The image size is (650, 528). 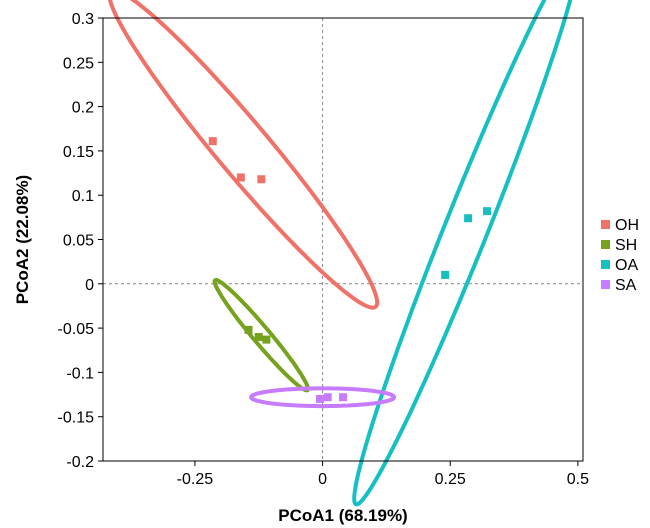 I want to click on ellipse-sa, so click(x=323, y=397).